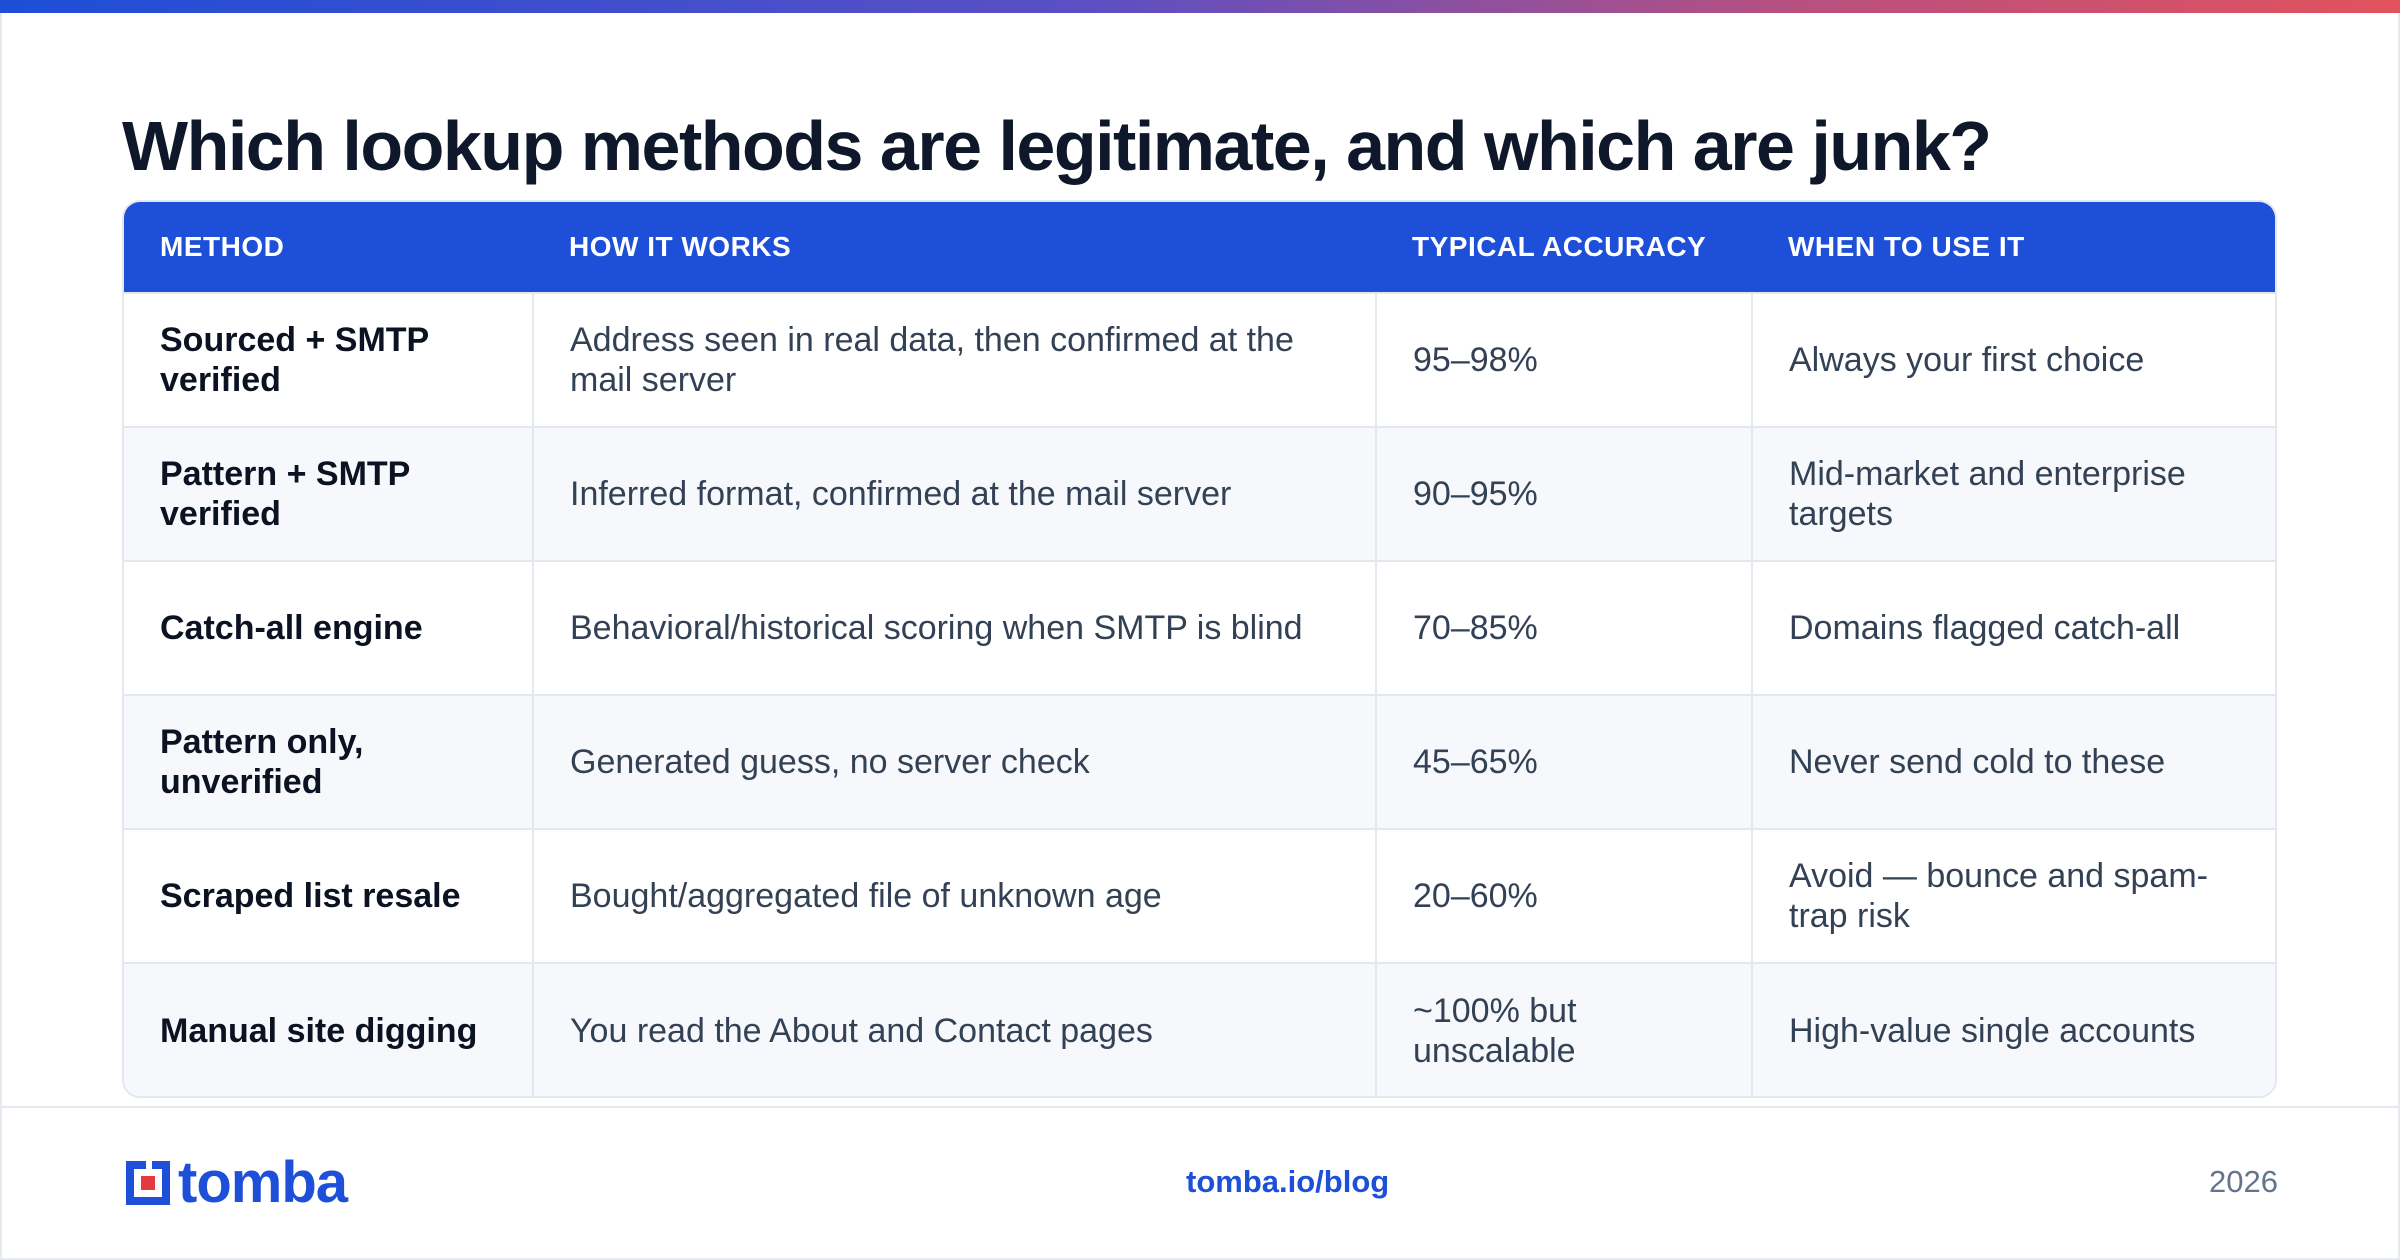  Describe the element at coordinates (328, 761) in the screenshot. I see `cell-method: Pattern only, unverified` at that location.